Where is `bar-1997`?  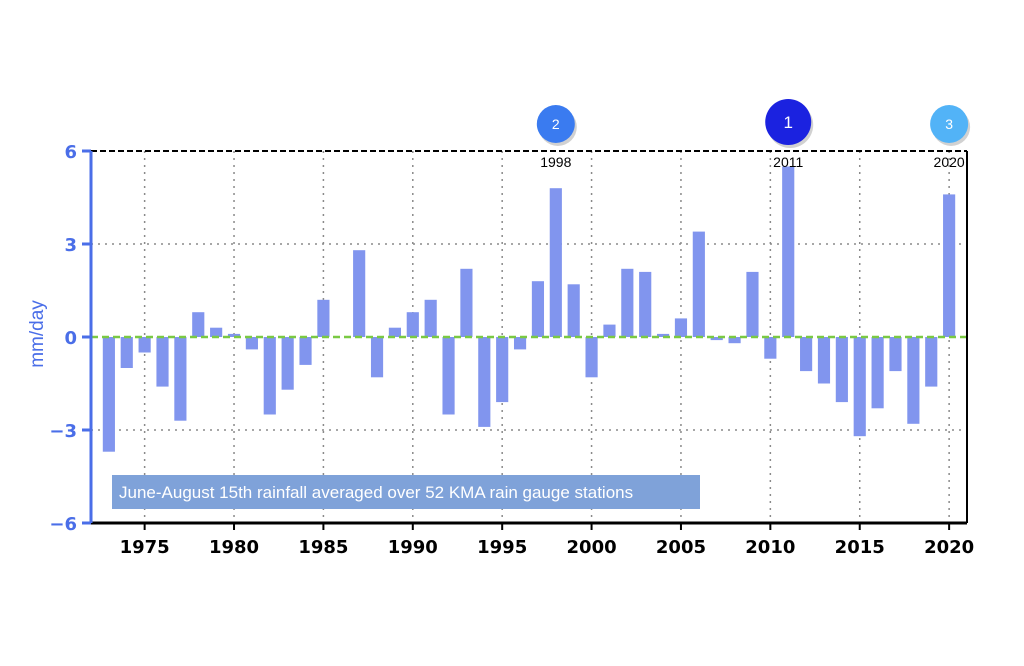
bar-1997 is located at coordinates (538, 309).